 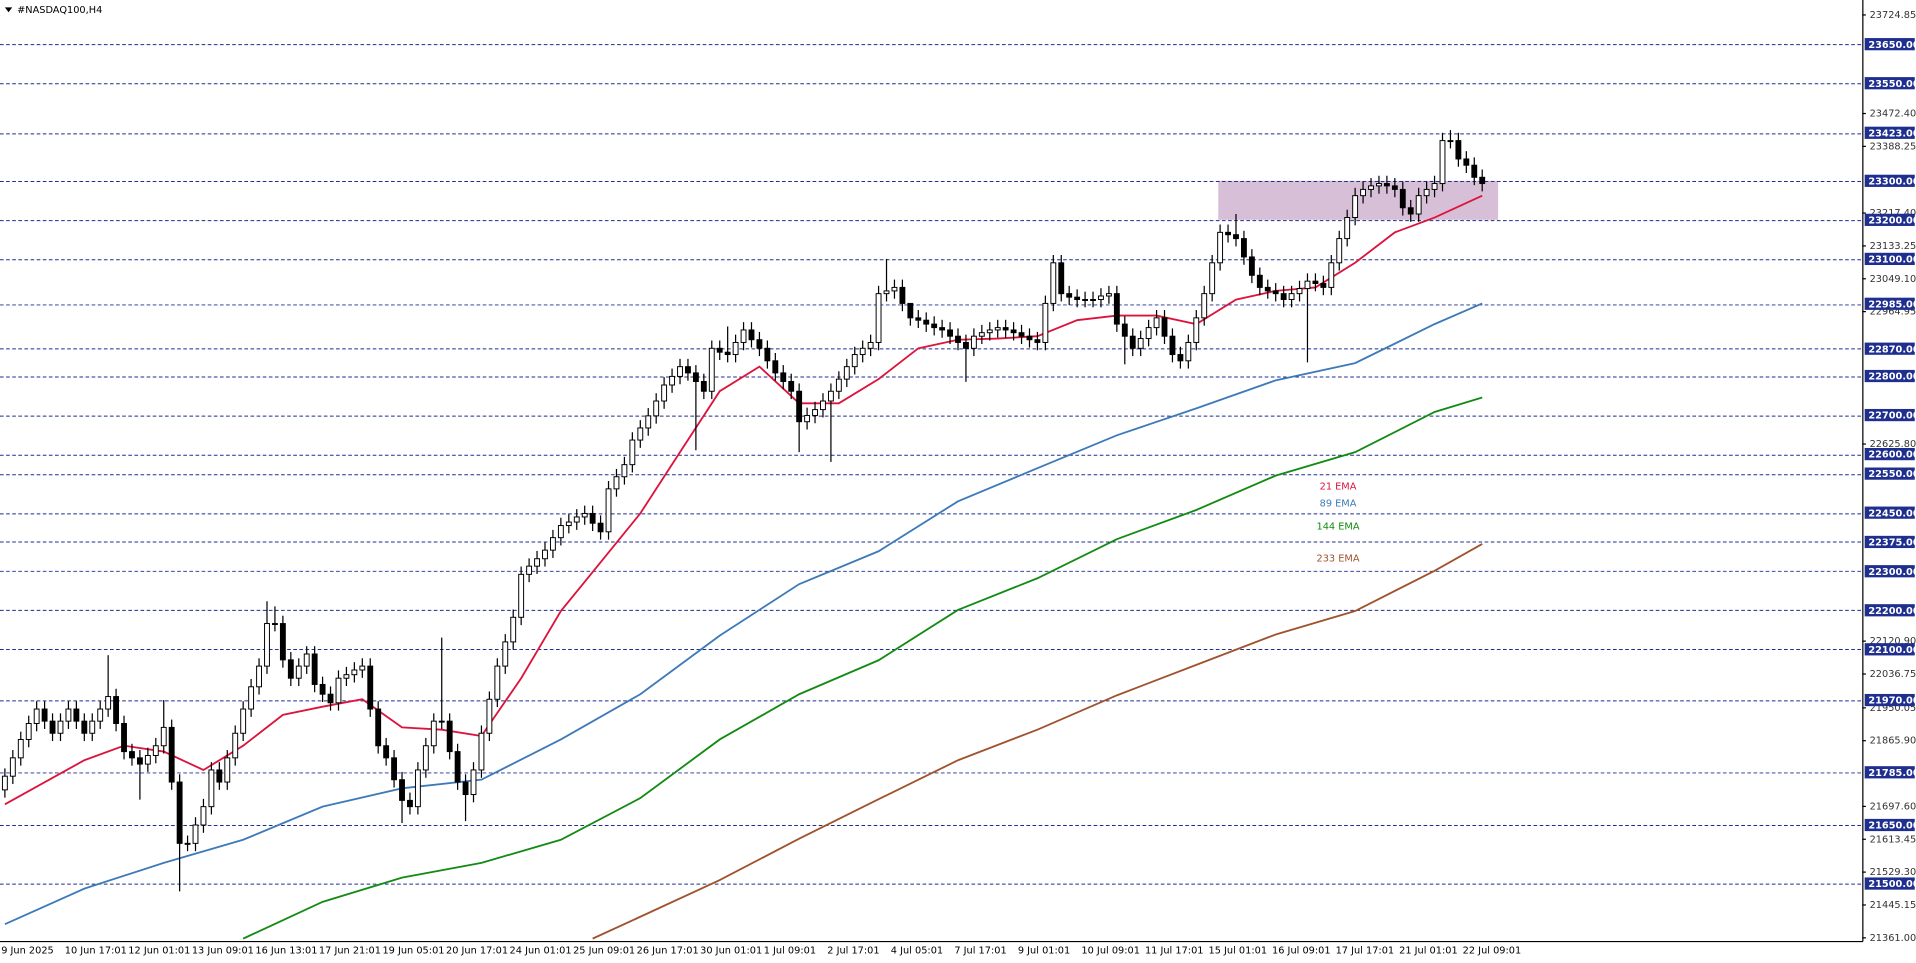 What do you see at coordinates (1893, 15) in the screenshot?
I see `y-tick-label: 23724.85` at bounding box center [1893, 15].